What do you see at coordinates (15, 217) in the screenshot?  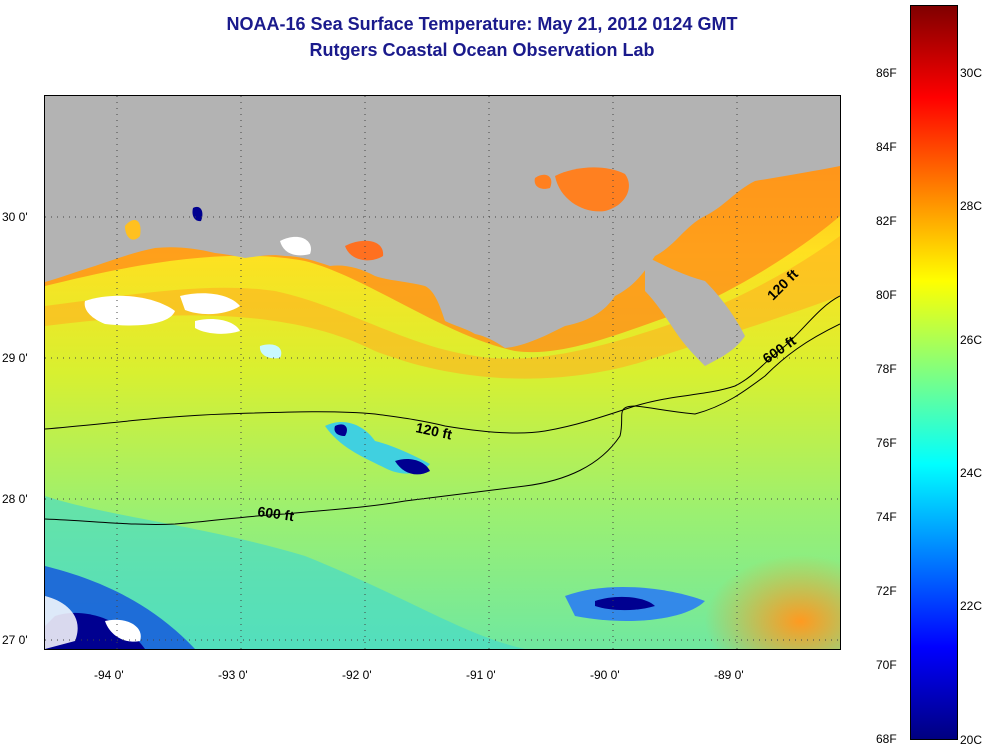 I see `lat-label-30: 30 0'` at bounding box center [15, 217].